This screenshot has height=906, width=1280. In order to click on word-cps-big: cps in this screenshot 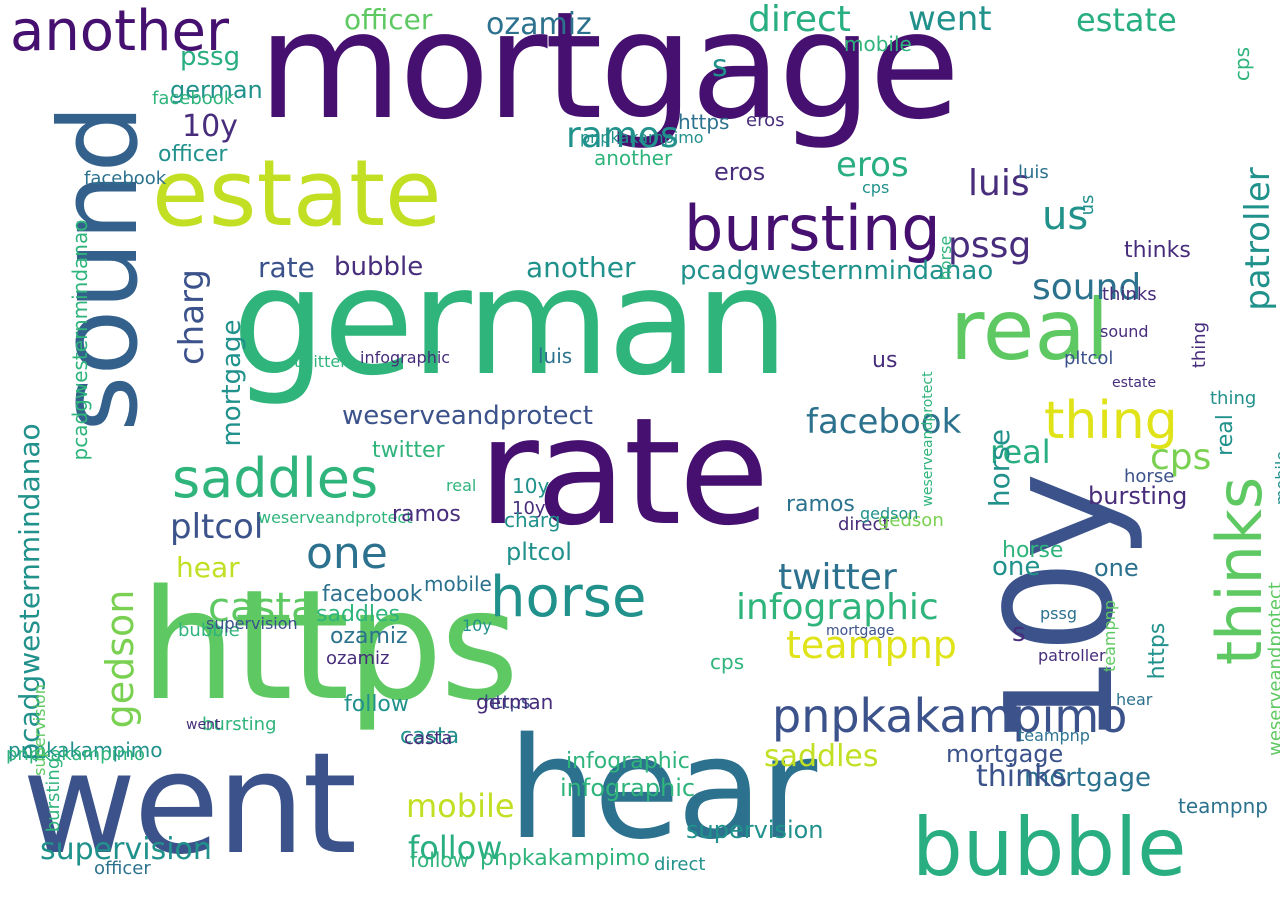, I will do `click(1181, 457)`.